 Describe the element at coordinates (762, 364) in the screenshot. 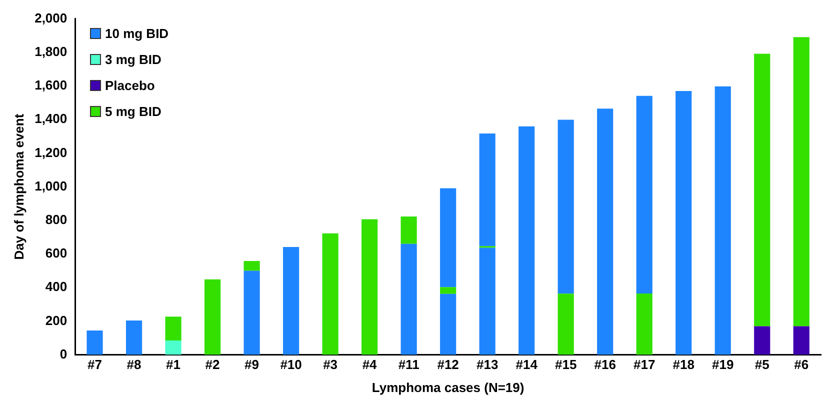

I see `x-tick-label: #5` at that location.